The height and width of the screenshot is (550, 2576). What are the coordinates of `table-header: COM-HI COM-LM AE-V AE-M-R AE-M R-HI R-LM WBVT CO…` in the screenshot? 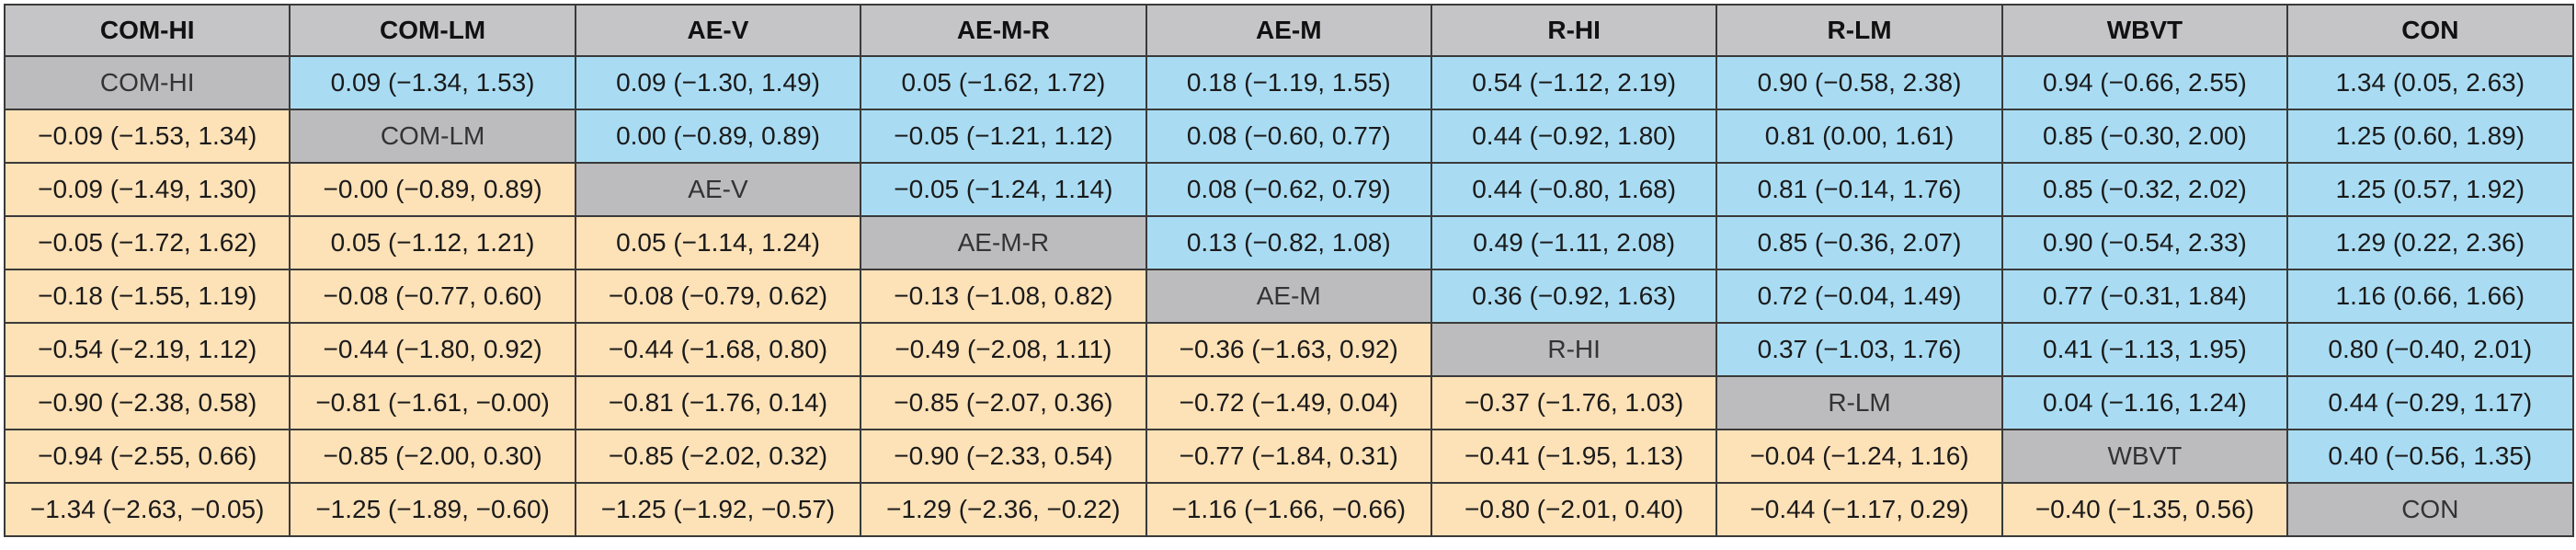 It's located at (1288, 30).